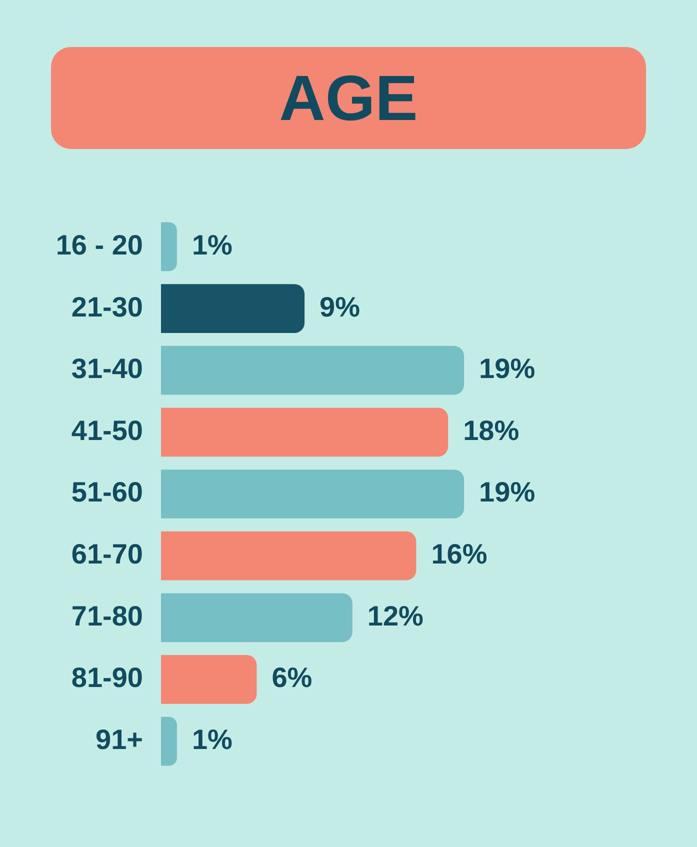 The width and height of the screenshot is (697, 847). Describe the element at coordinates (395, 616) in the screenshot. I see `data-label: 12%` at that location.